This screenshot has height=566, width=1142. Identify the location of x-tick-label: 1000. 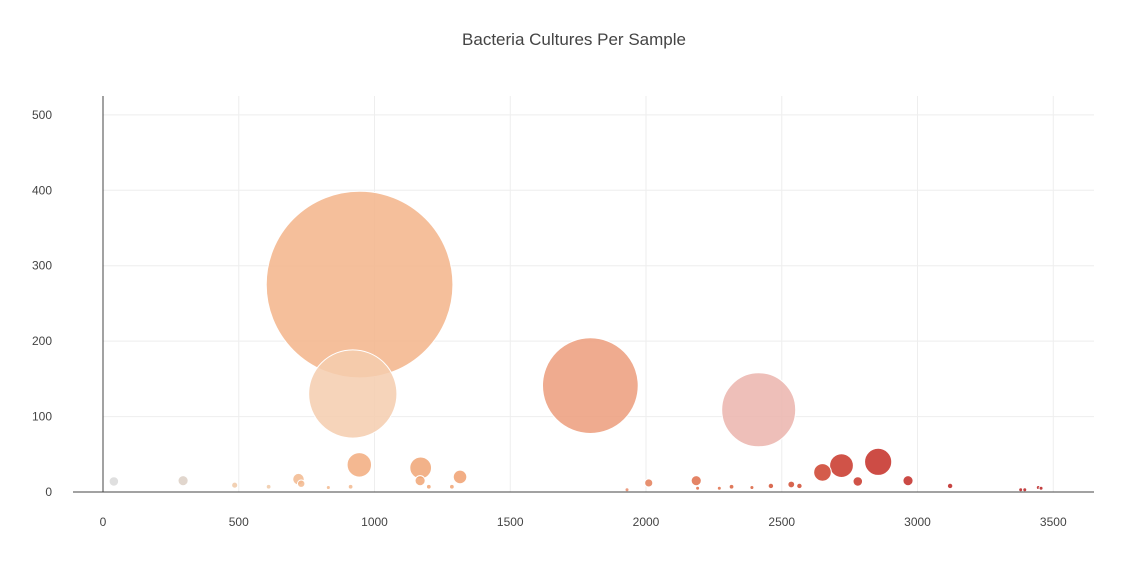
(374, 522).